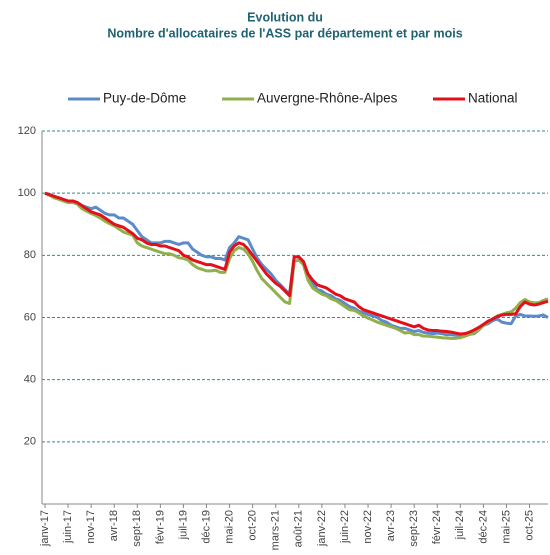 Image resolution: width=550 pixels, height=555 pixels. What do you see at coordinates (322, 528) in the screenshot?
I see `x-tick-label: janv-22` at bounding box center [322, 528].